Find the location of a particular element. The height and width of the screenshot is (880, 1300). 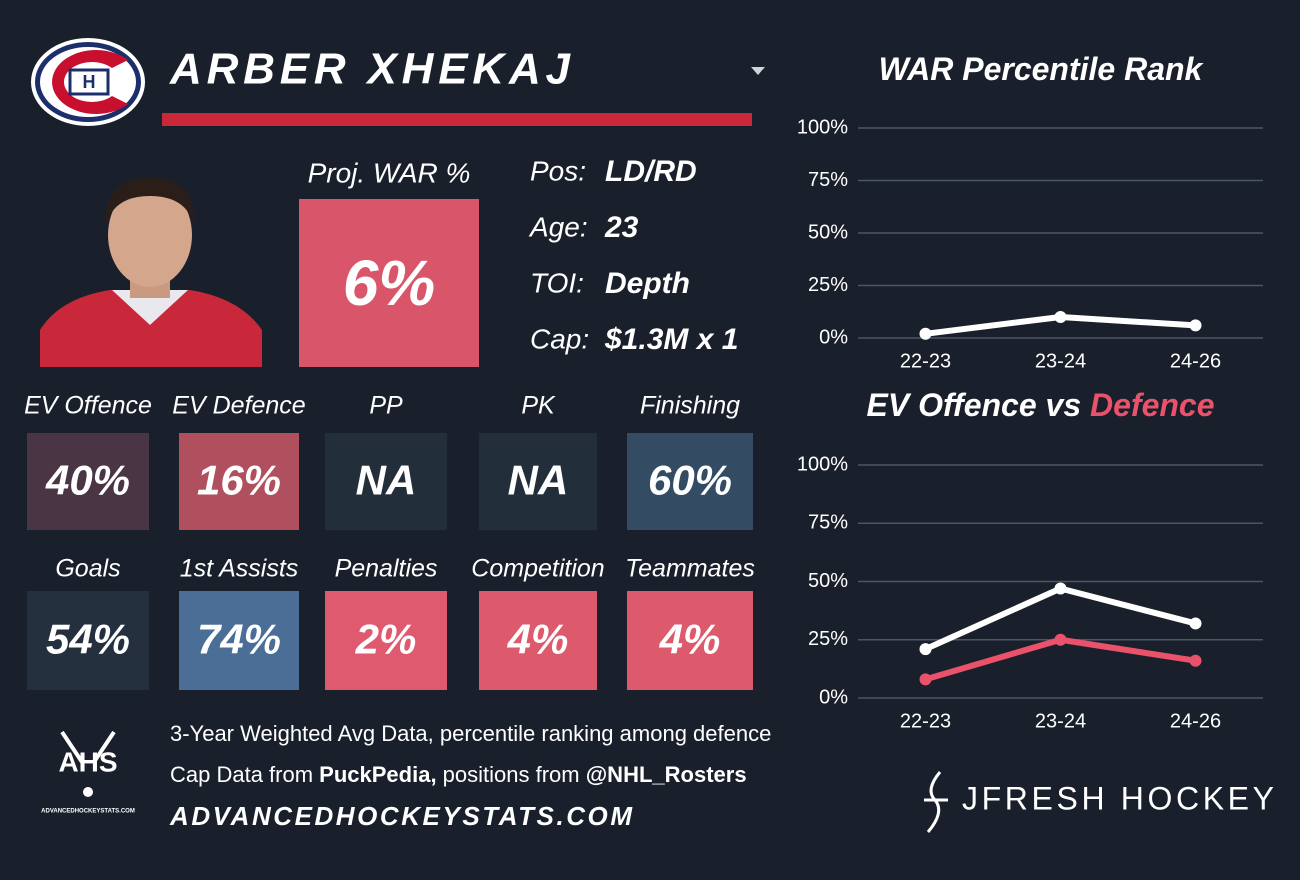

footer-site: ADVANCEDHOCKEYSTATS.COM is located at coordinates (401, 816).